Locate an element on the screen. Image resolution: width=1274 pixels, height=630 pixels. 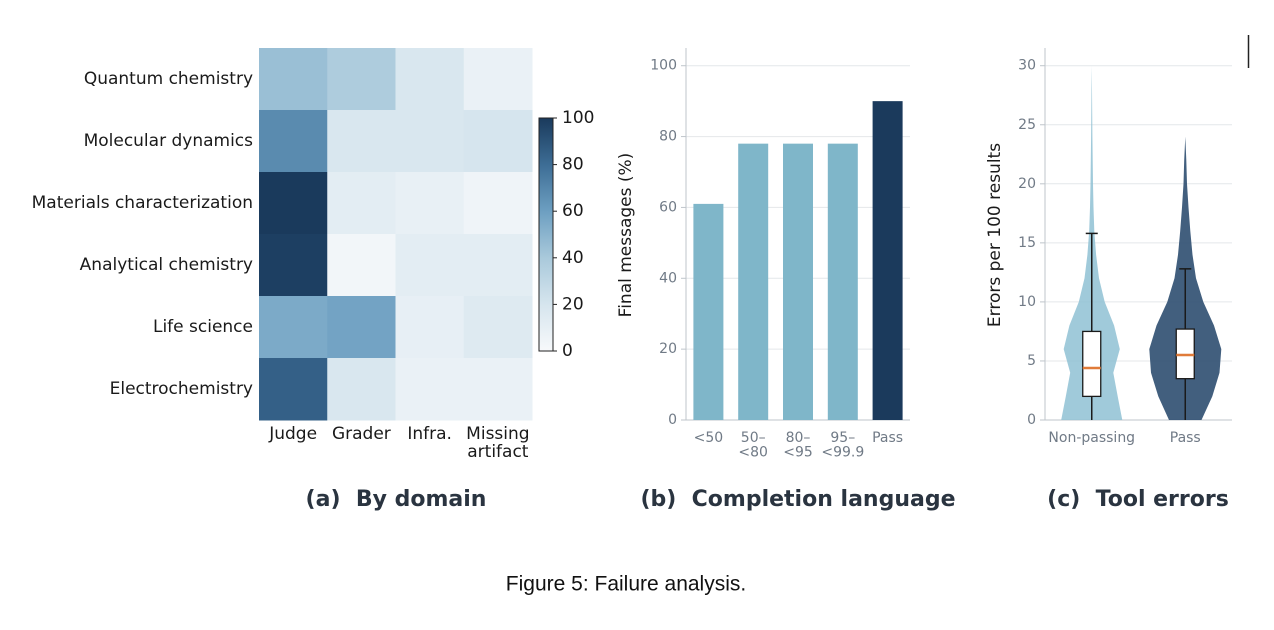
caption: Figure 5: Failure analysis. is located at coordinates (626, 584).